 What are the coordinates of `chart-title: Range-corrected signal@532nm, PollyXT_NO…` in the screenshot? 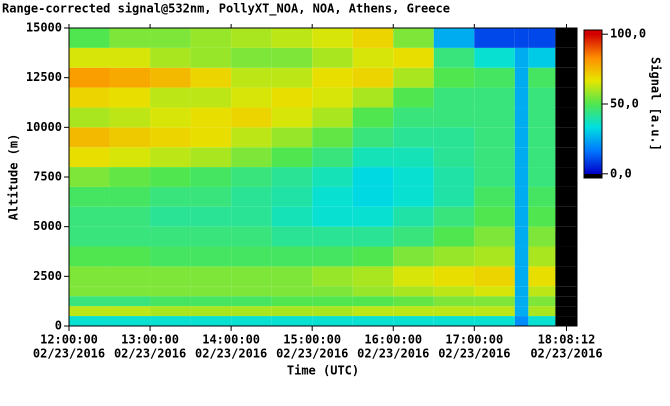 It's located at (226, 9).